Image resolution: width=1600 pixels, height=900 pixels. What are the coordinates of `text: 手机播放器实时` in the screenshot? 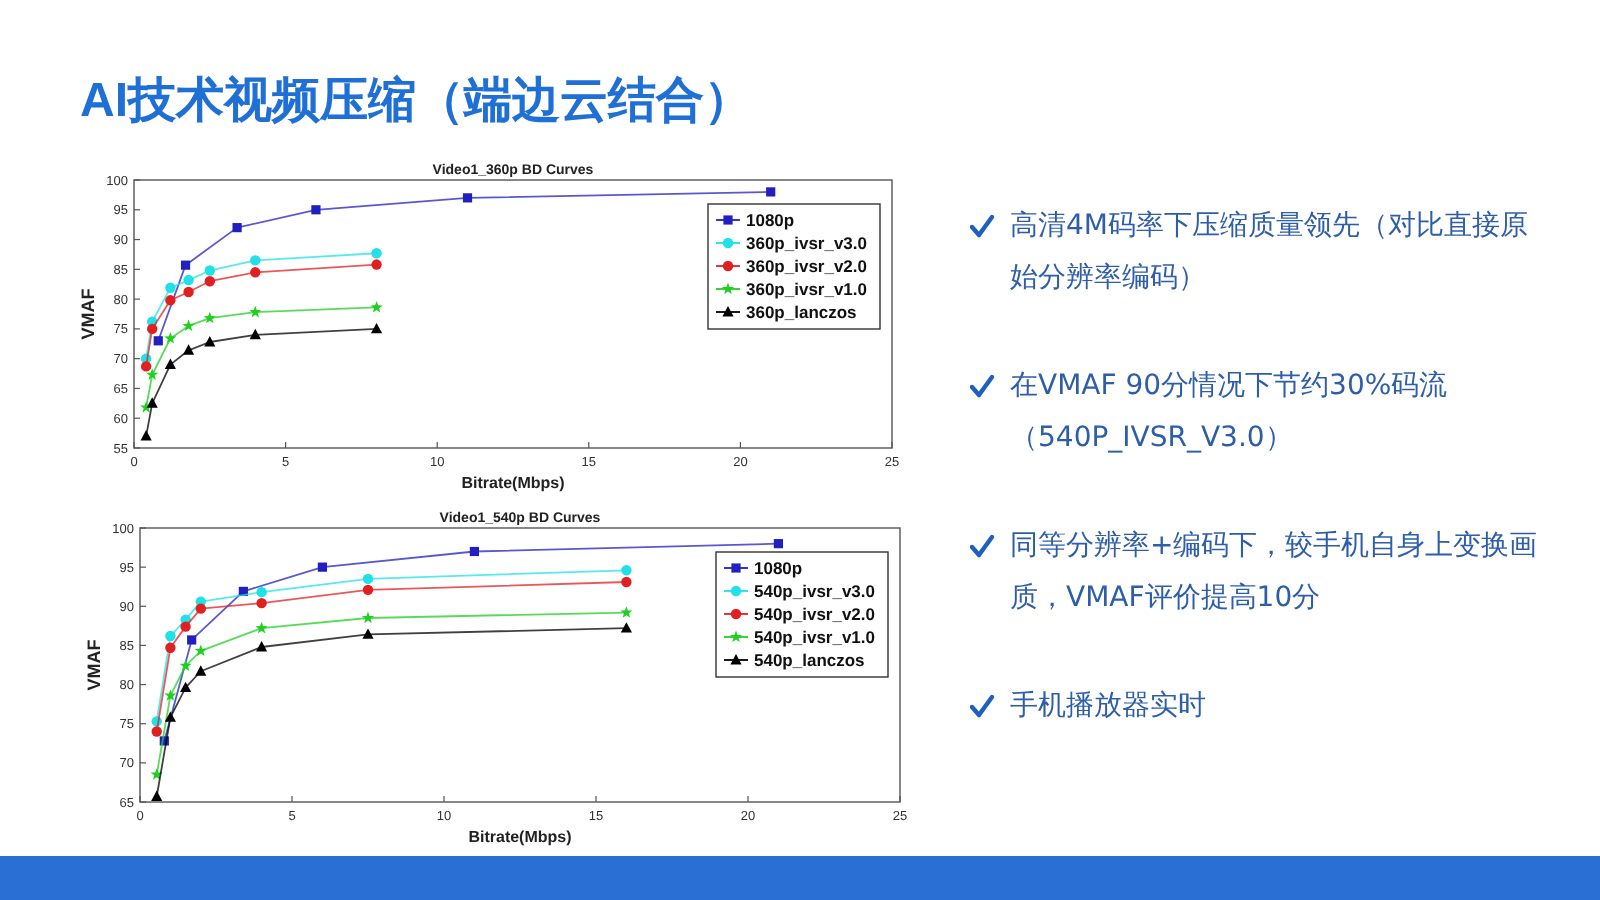 It's located at (1108, 707).